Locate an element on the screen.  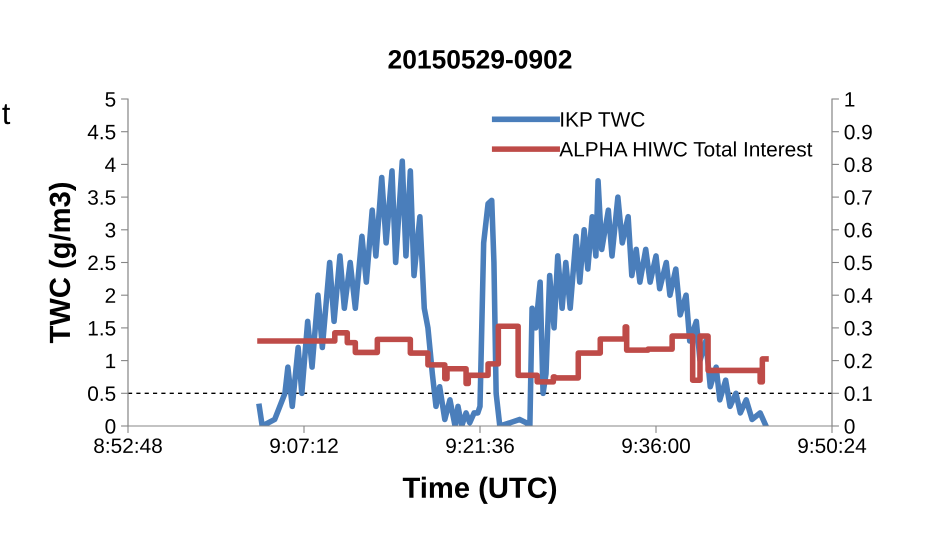
y-axis-title: TWC (g/m3) is located at coordinates (62, 263).